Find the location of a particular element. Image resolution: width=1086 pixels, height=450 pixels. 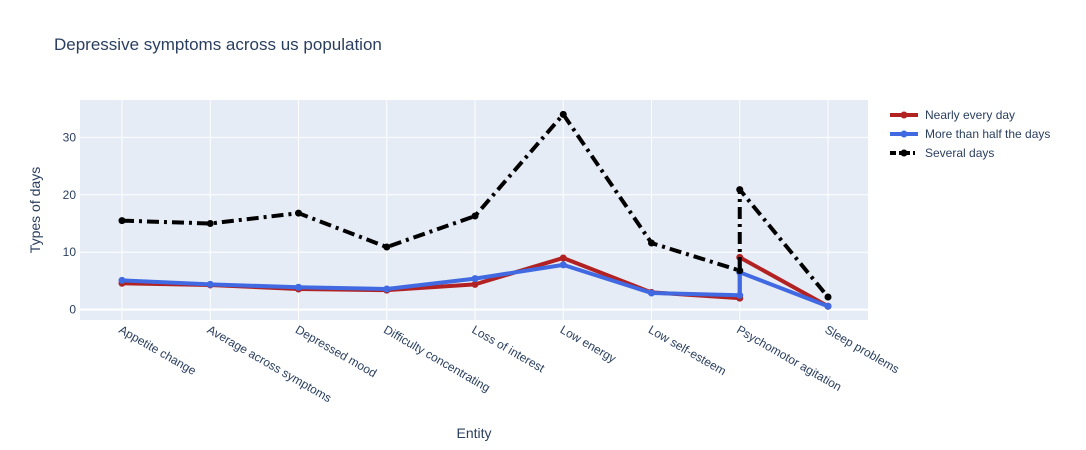

series-more-than-half-the-days is located at coordinates (475, 285).